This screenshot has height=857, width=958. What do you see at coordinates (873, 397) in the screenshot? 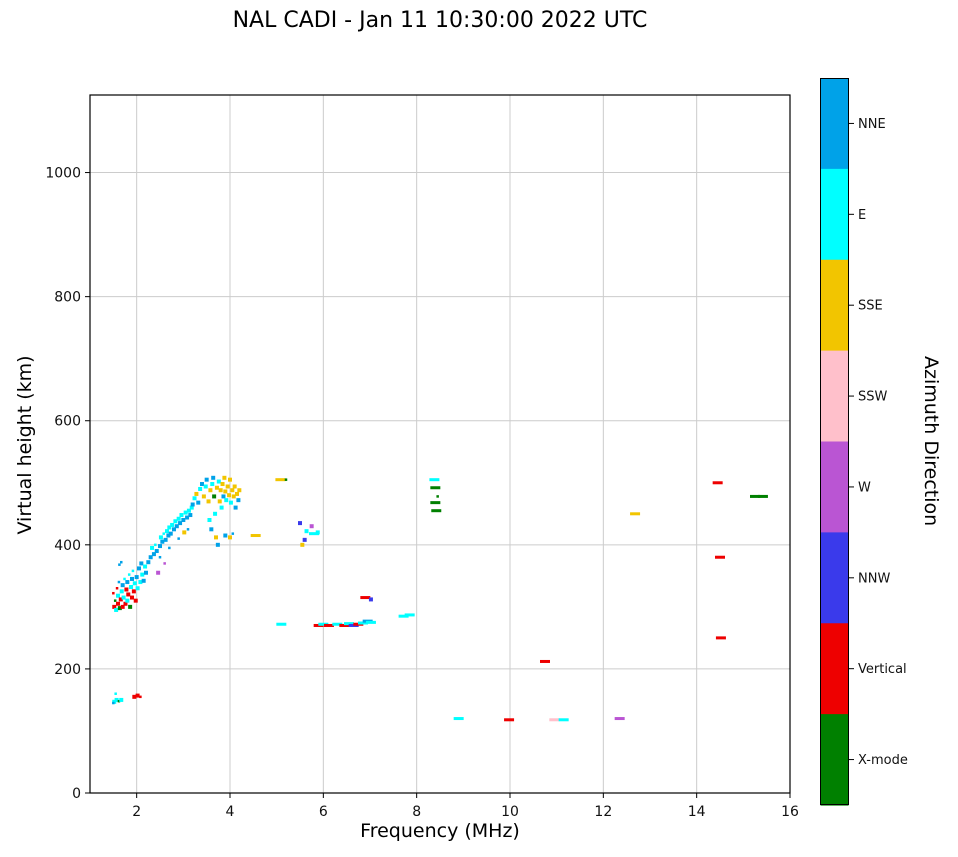
I see `svg-text: SSW` at bounding box center [873, 397].